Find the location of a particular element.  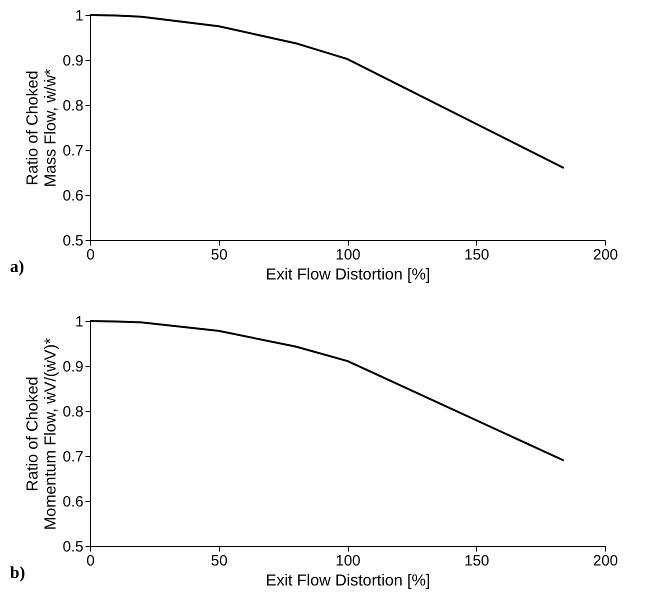

text: b) is located at coordinates (18, 572).